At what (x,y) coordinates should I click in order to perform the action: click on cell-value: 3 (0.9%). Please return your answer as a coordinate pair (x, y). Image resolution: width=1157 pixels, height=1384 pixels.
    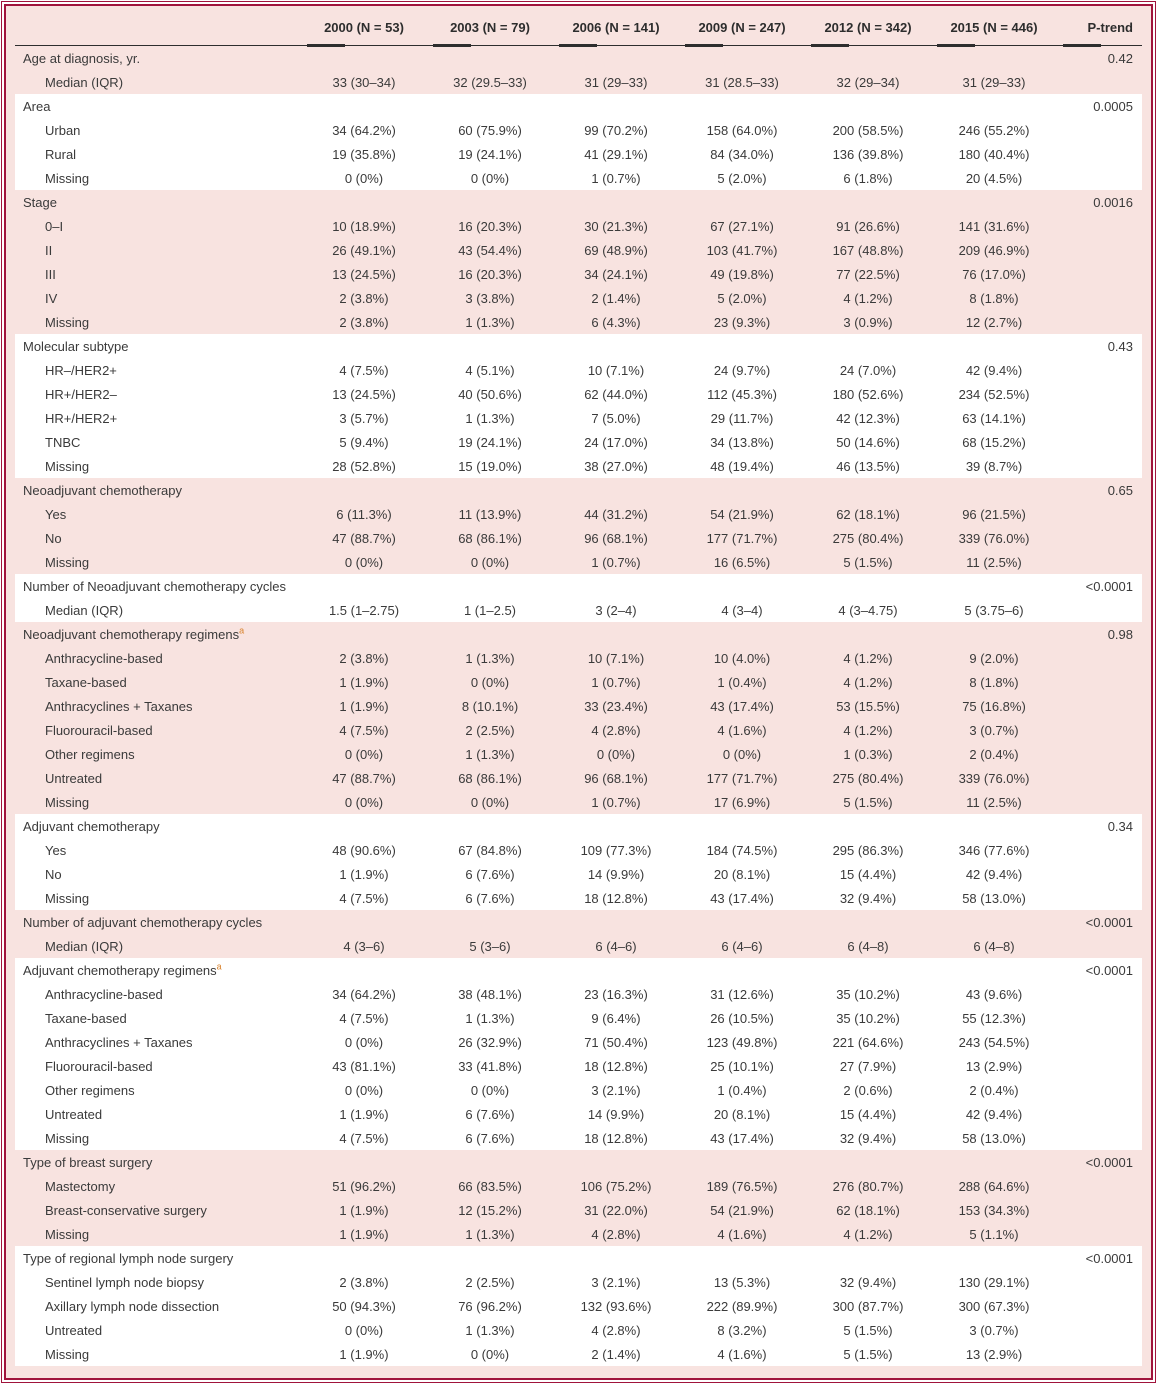
    Looking at the image, I should click on (868, 322).